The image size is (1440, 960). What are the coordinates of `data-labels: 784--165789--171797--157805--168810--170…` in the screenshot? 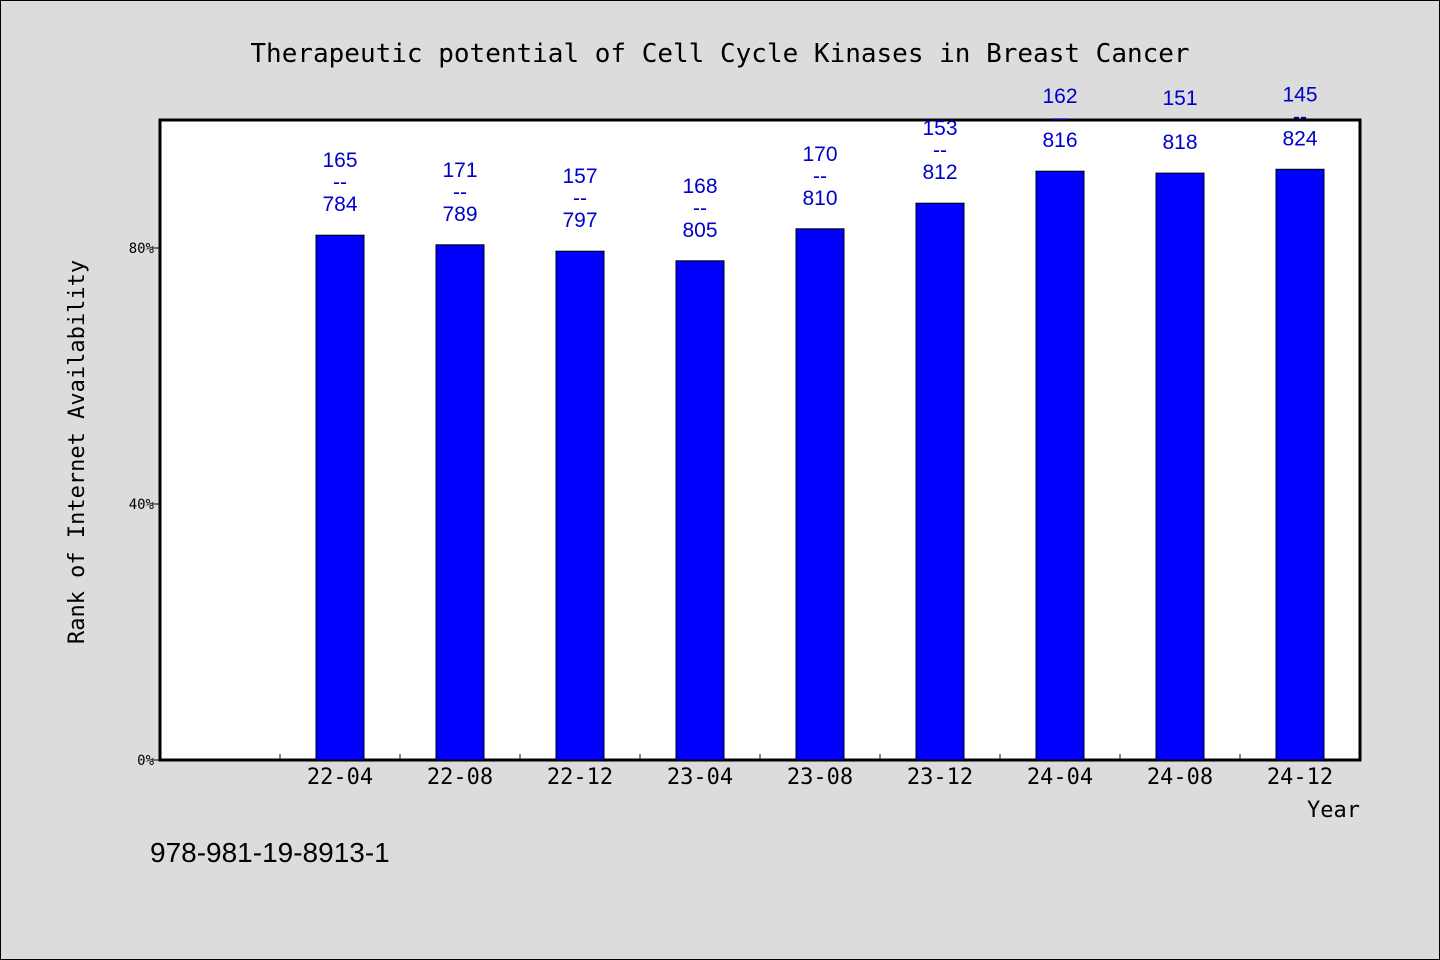 It's located at (819, 162).